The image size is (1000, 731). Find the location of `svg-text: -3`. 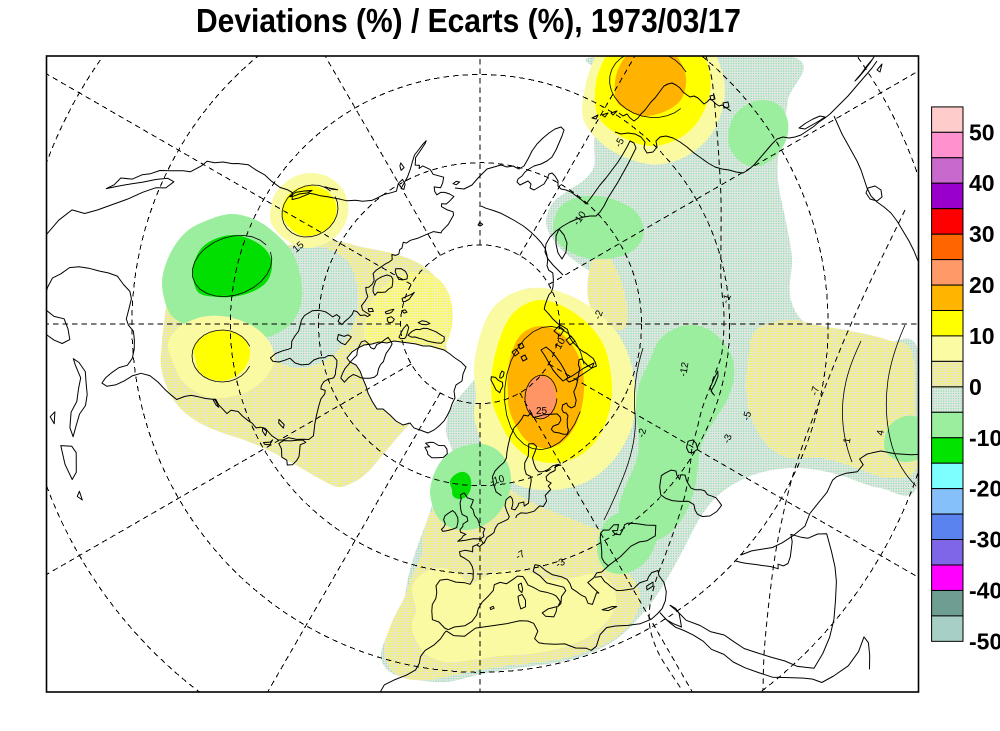

svg-text: -3 is located at coordinates (728, 438).